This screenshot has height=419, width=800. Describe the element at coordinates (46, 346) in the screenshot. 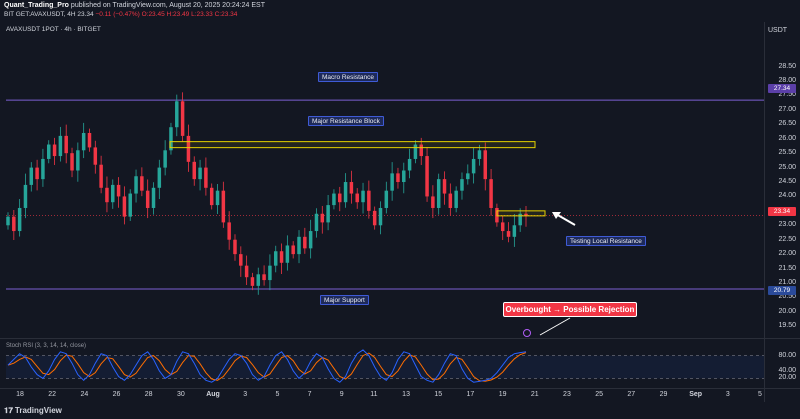

I see `stoch-rsi-title: Stoch RSI (3, 3, 14, 14, close)` at that location.